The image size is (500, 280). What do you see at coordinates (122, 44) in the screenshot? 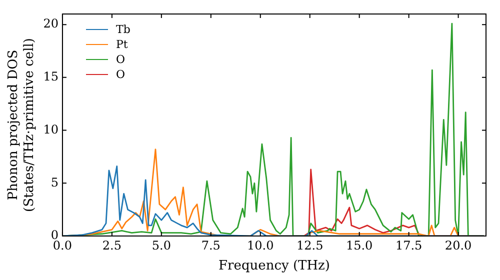
I see `legend-label: Pt` at bounding box center [122, 44].